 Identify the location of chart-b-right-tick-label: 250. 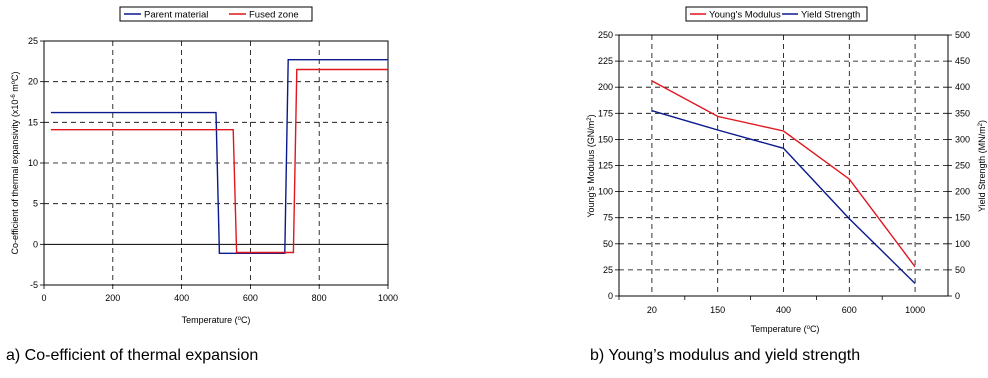
(962, 166).